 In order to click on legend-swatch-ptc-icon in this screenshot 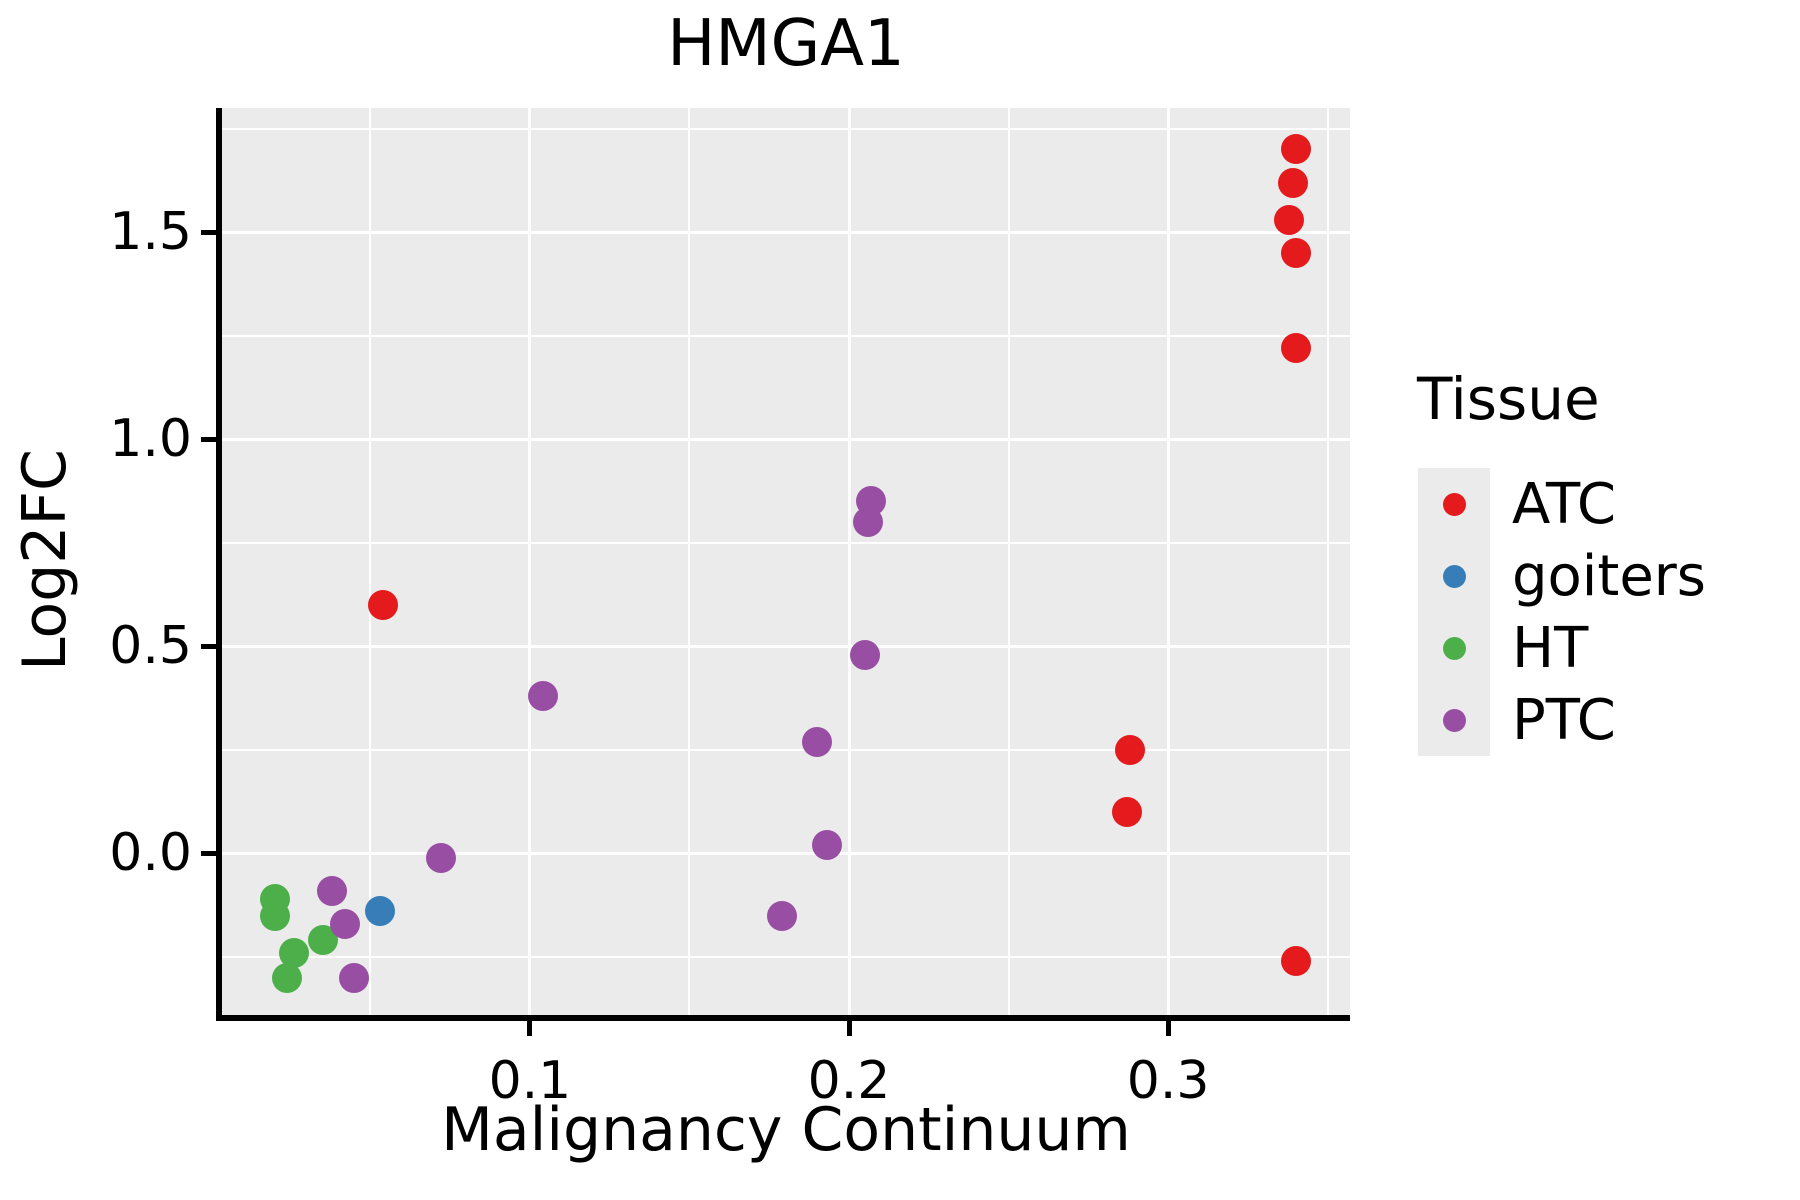, I will do `click(1454, 720)`.